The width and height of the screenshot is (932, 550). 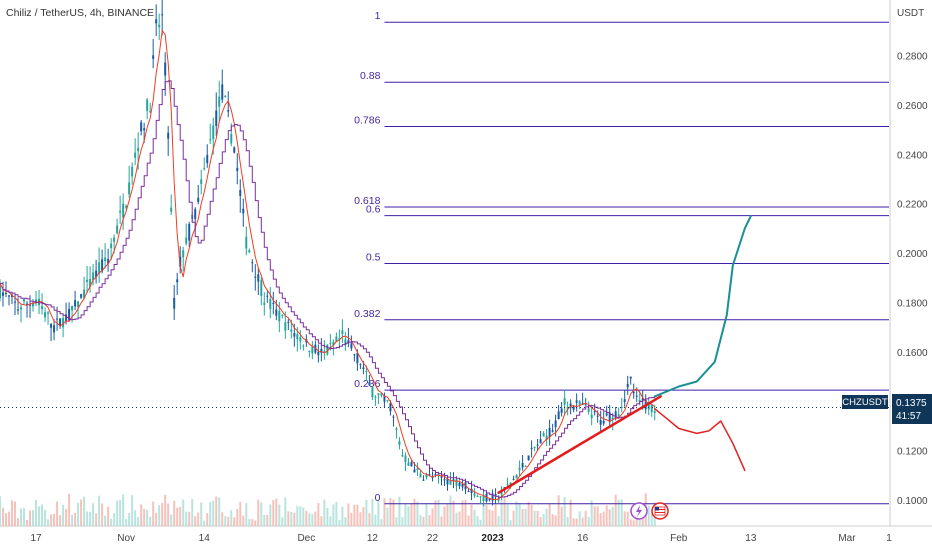 I want to click on time-tick-label: Nov, so click(x=126, y=538).